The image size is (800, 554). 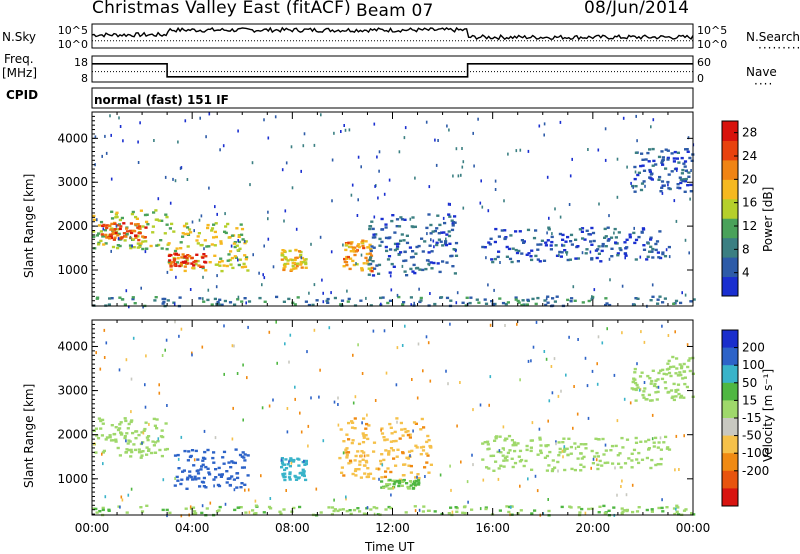 I want to click on x-tick-label: 20:00, so click(x=593, y=528).